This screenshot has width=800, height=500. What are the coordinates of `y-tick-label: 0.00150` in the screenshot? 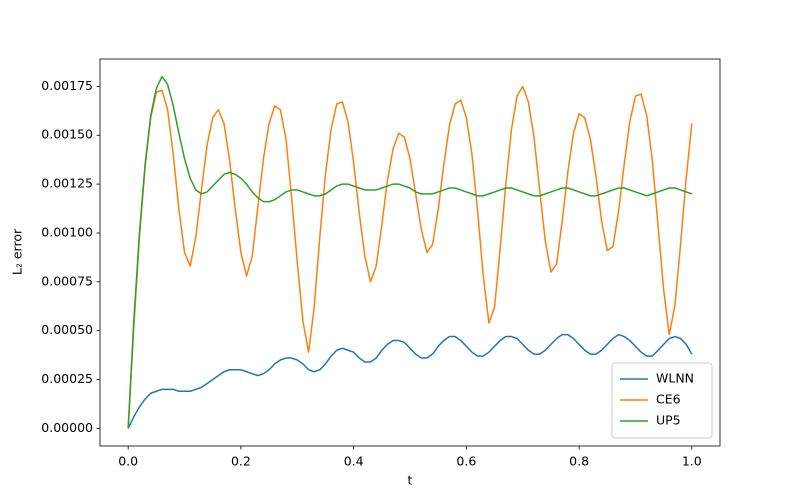 It's located at (67, 134).